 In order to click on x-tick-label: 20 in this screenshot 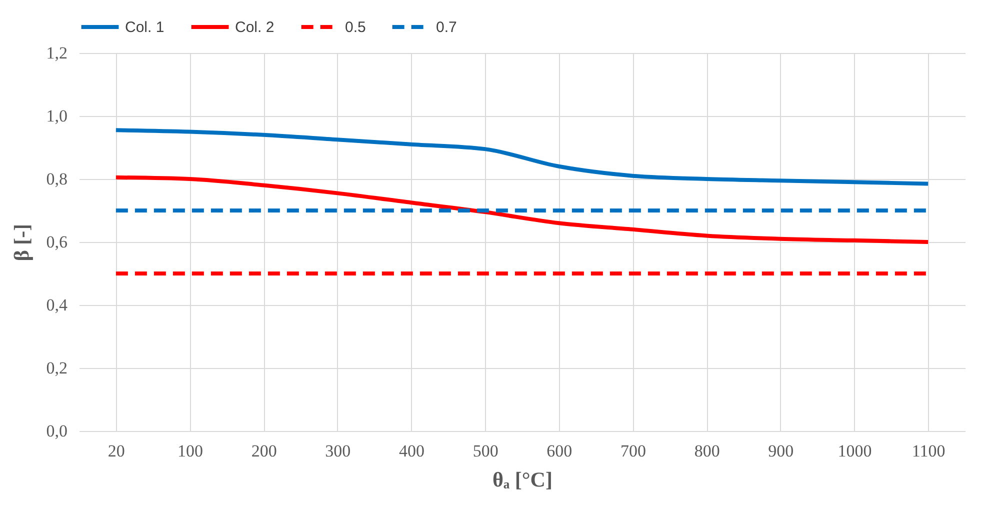, I will do `click(116, 451)`.